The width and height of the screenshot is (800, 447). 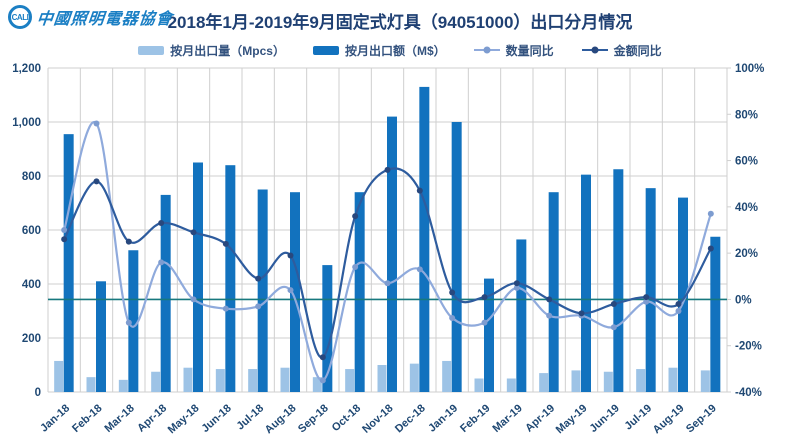 I want to click on x-axis-tick: Sep-19, so click(x=701, y=418).